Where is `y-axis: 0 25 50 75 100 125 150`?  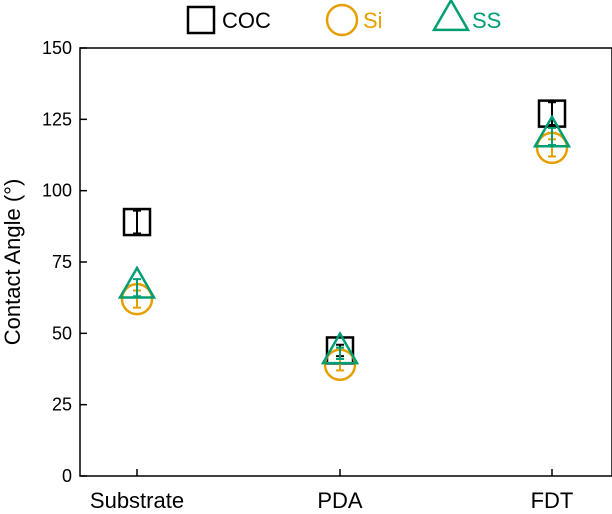
y-axis: 0 25 50 75 100 125 150 is located at coordinates (64, 262).